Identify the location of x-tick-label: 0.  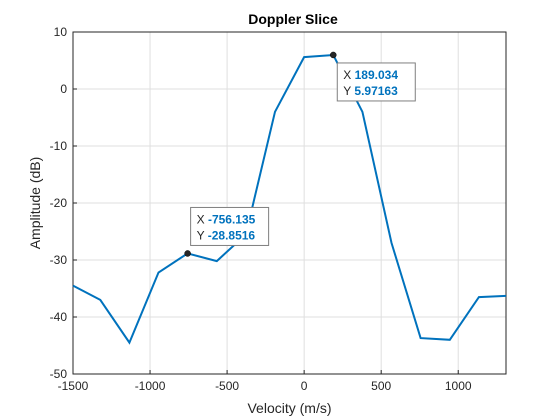
(304, 386).